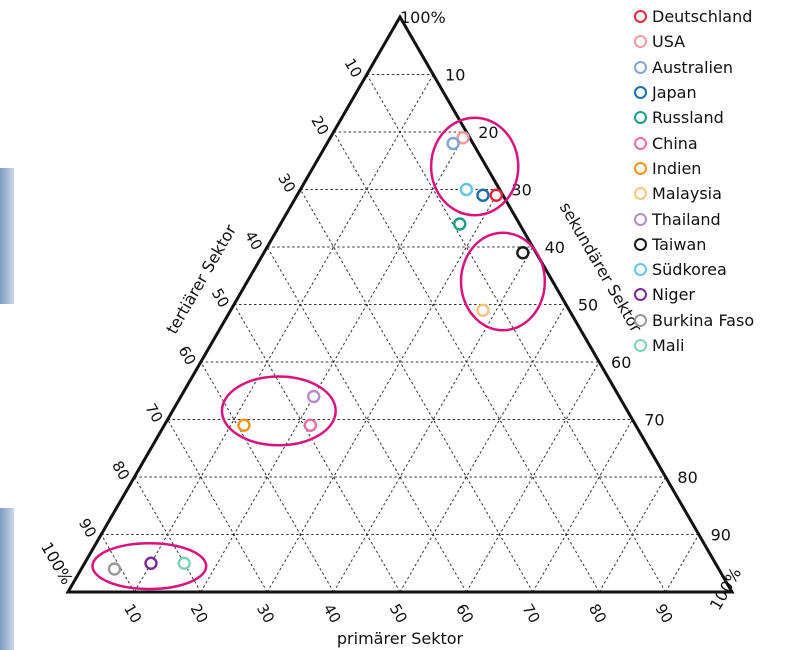 The width and height of the screenshot is (812, 650). Describe the element at coordinates (455, 75) in the screenshot. I see `tick-label-secondary: 10` at that location.